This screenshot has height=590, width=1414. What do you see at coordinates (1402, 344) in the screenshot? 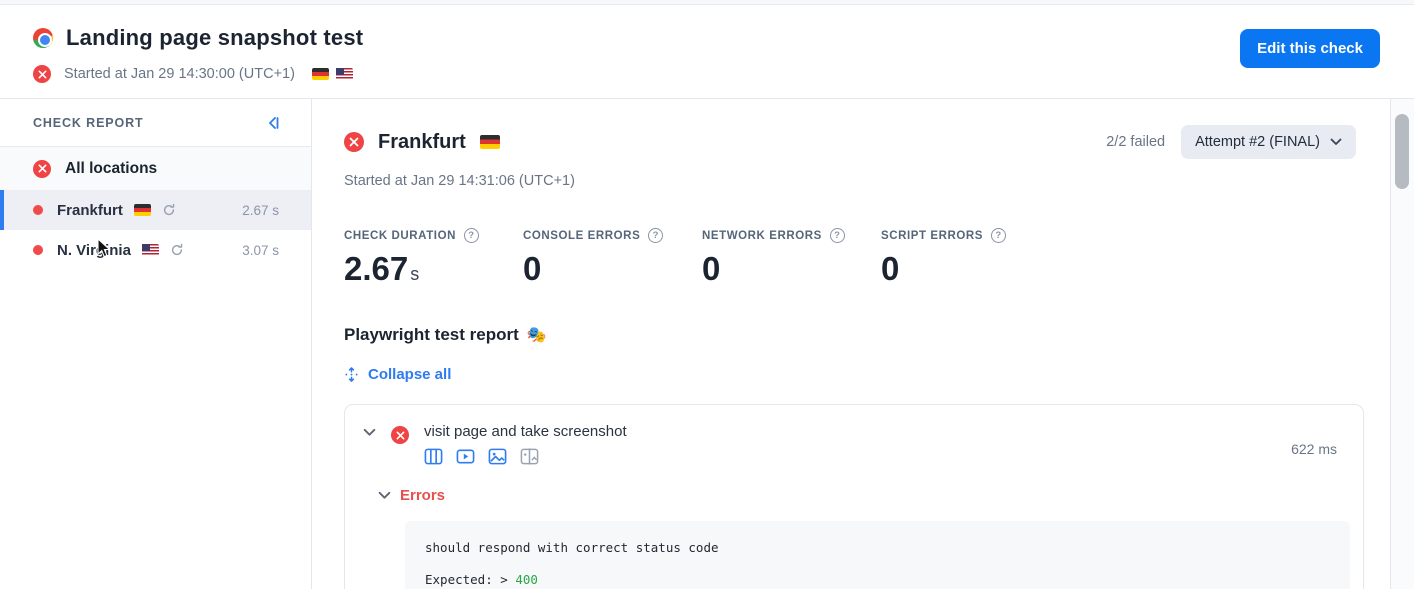
I see `scrollbar-track` at bounding box center [1402, 344].